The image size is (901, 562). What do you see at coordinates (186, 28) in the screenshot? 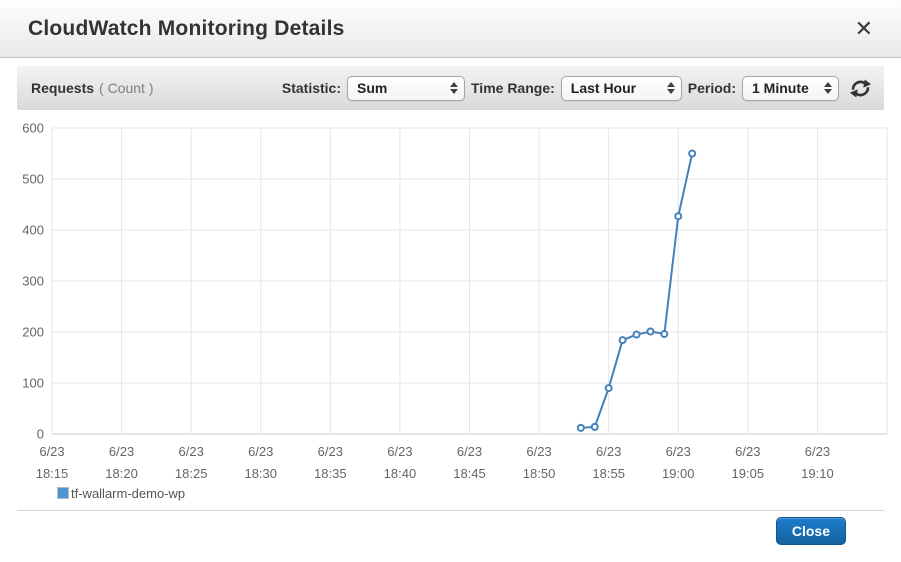
I see `page-title: CloudWatch Monitoring Details` at bounding box center [186, 28].